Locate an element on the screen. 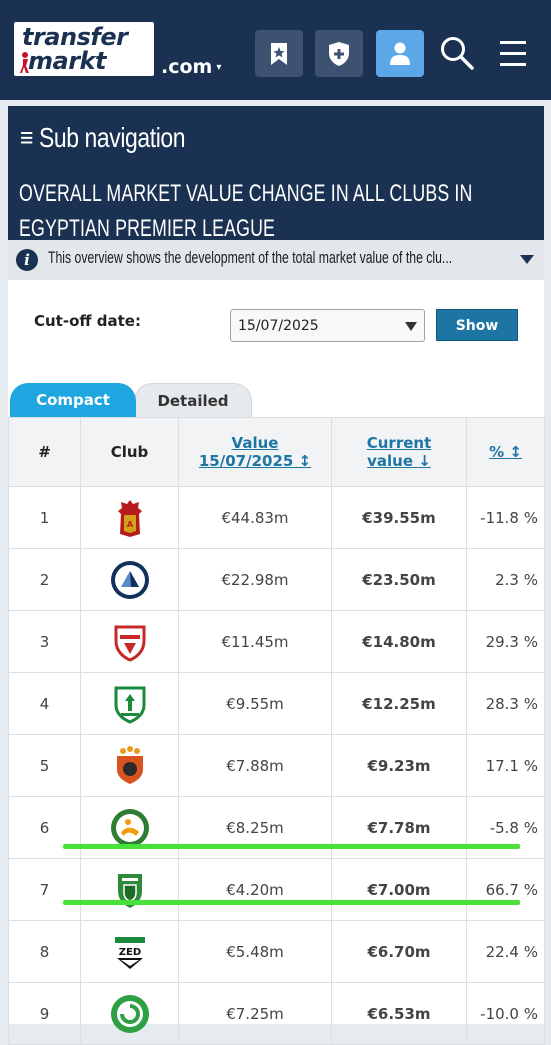 Image resolution: width=551 pixels, height=1045 pixels. current-value-cell: €7.78m is located at coordinates (399, 827).